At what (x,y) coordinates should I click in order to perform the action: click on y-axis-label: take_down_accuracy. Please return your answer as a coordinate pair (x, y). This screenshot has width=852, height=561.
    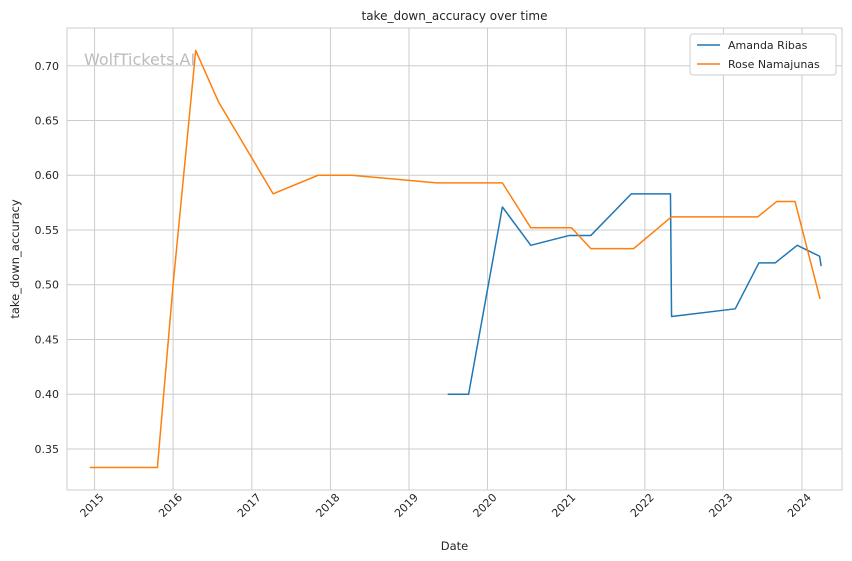
    Looking at the image, I should click on (15, 258).